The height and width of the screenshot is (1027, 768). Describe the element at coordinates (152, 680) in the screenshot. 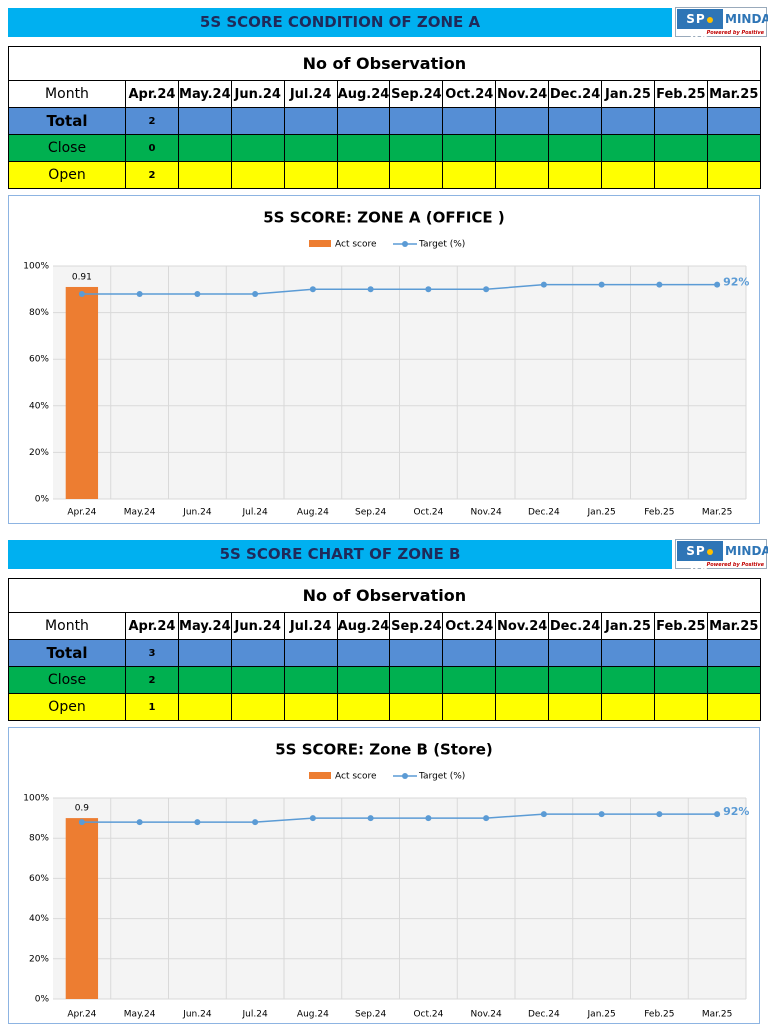

I see `row-value: 2` at that location.